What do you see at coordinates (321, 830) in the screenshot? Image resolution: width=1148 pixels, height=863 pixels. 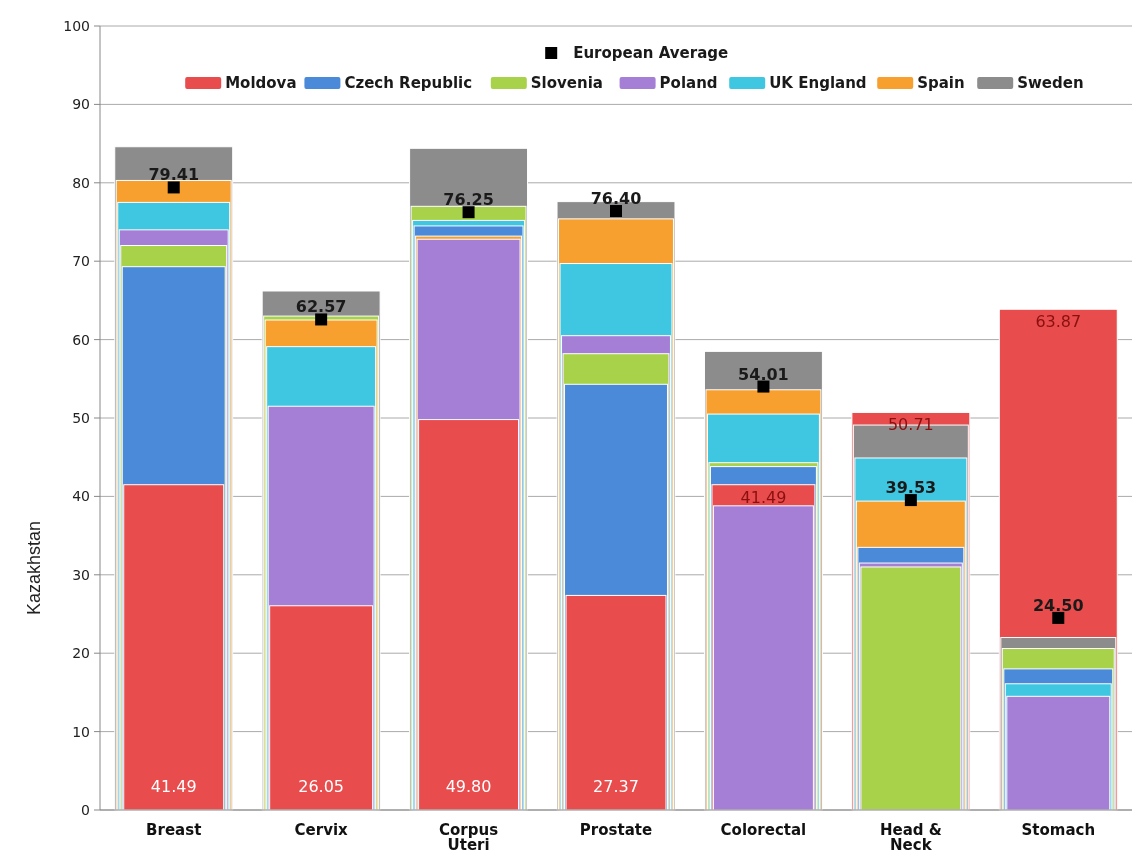 I see `x-tick-label: Cervix` at bounding box center [321, 830].